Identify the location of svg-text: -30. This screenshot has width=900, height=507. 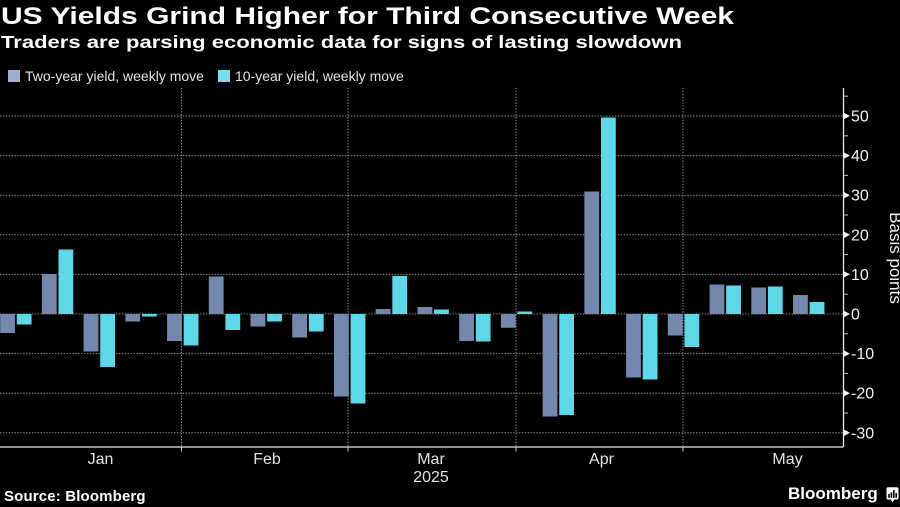
(862, 433).